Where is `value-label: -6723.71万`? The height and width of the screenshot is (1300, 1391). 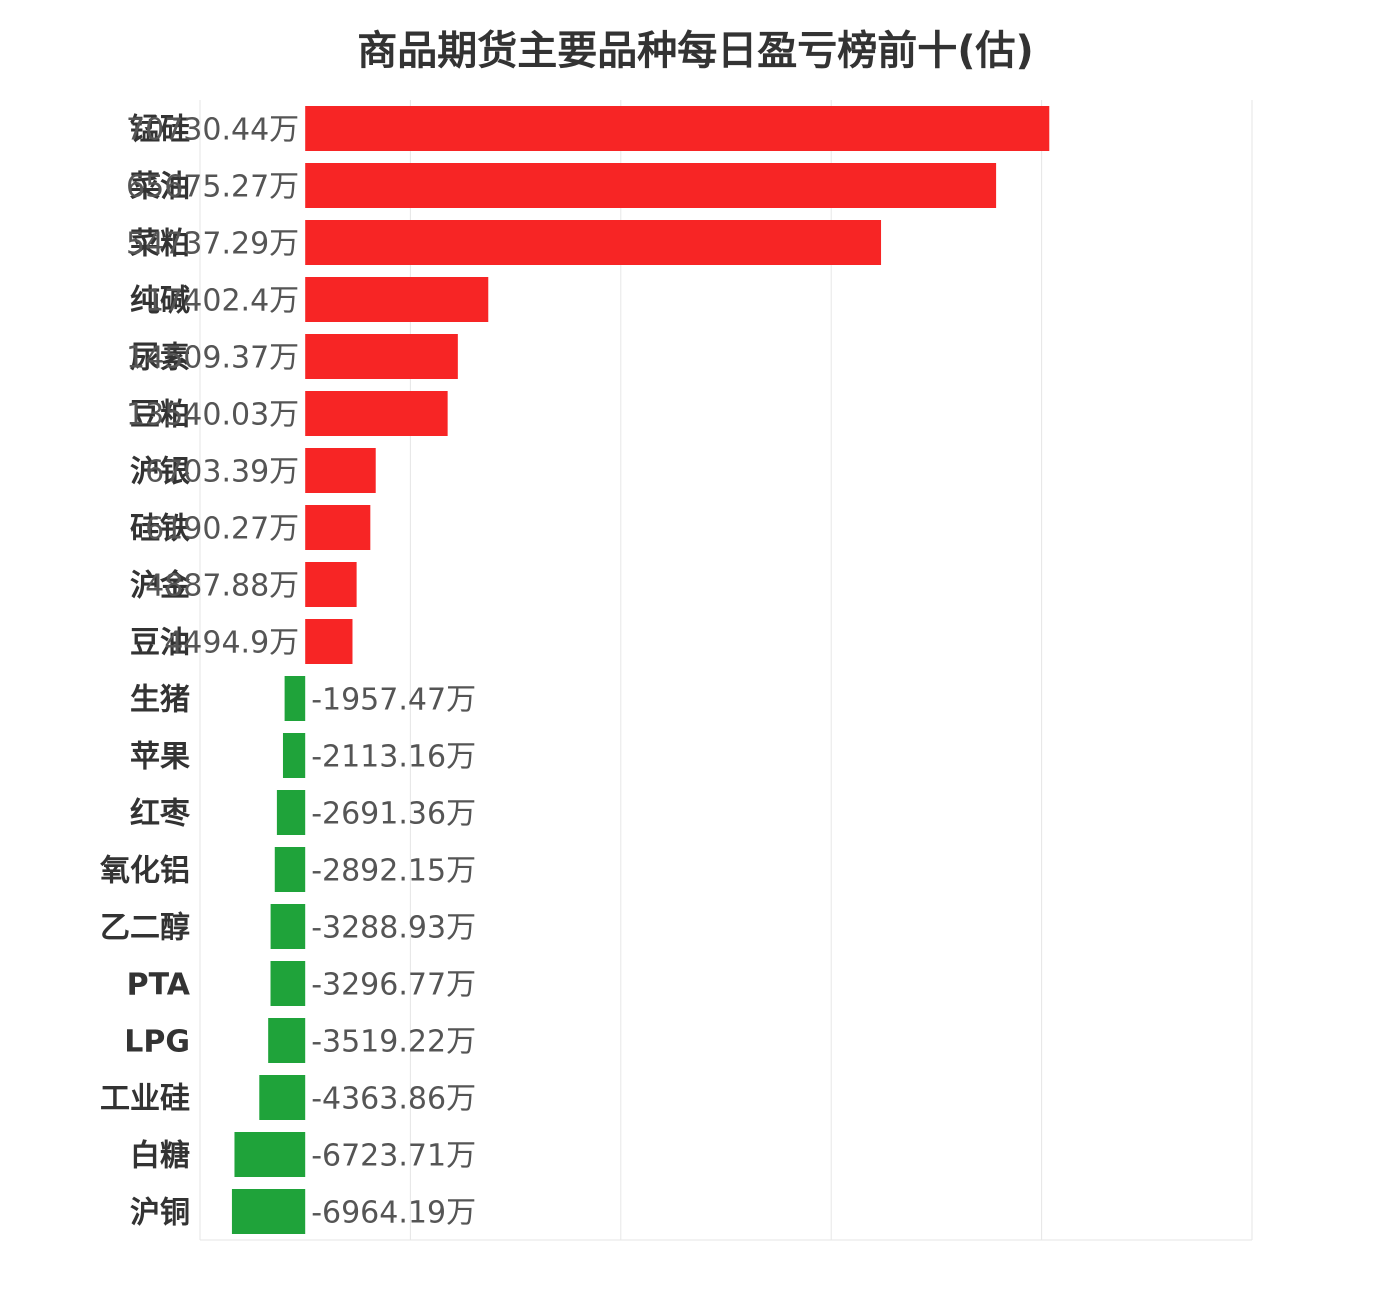 value-label: -6723.71万 is located at coordinates (393, 1156).